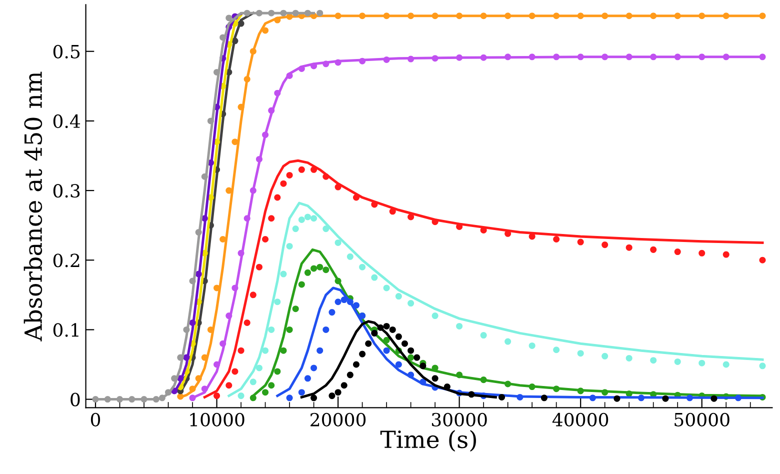  Describe the element at coordinates (95, 419) in the screenshot. I see `x-tick-label: 0` at that location.